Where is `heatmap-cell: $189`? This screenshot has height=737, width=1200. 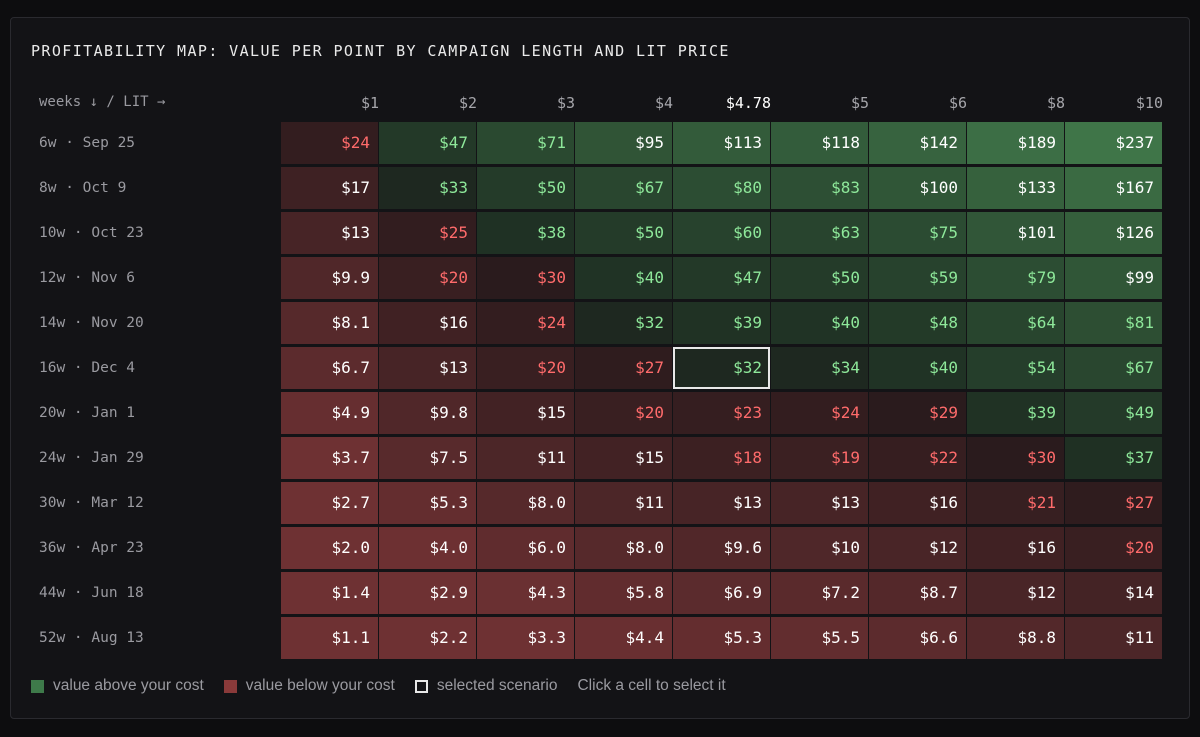 heatmap-cell: $189 is located at coordinates (1015, 143).